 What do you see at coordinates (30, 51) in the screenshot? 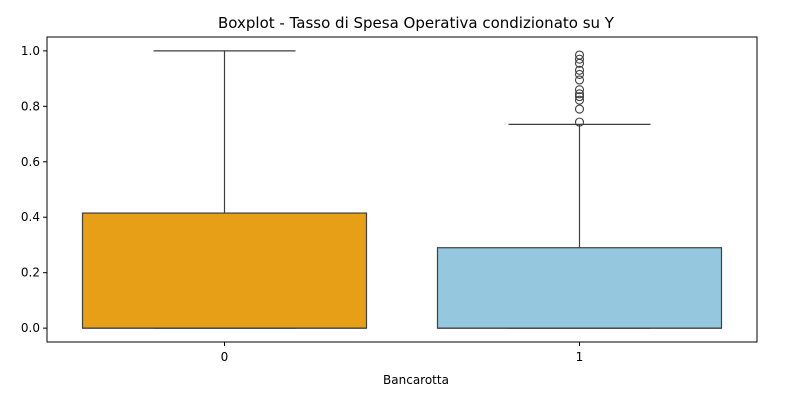
I see `y-tick-label: 1.0` at bounding box center [30, 51].